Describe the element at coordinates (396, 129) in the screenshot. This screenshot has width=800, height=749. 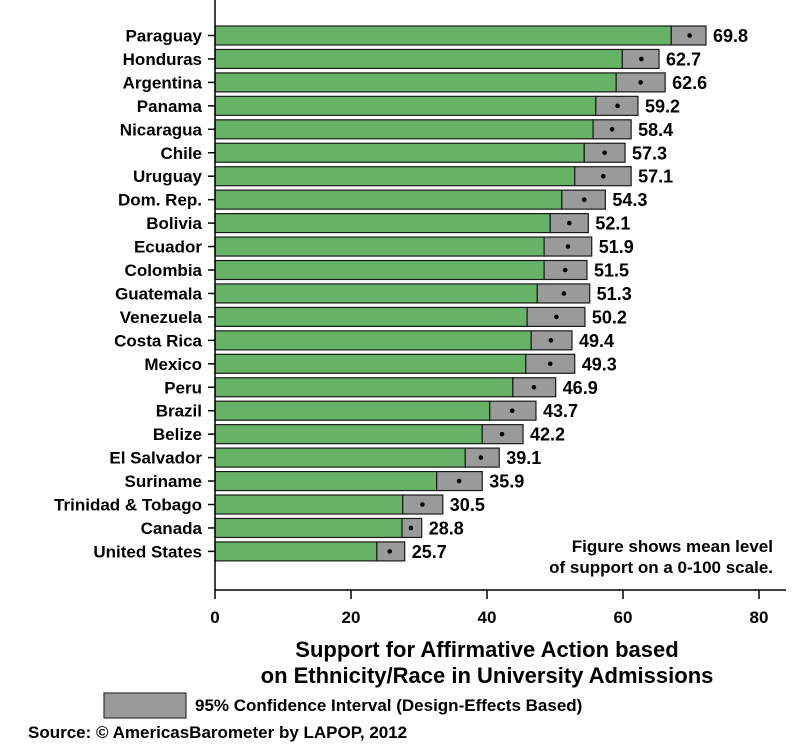
I see `bar-group: 58.4 Nicaragua` at that location.